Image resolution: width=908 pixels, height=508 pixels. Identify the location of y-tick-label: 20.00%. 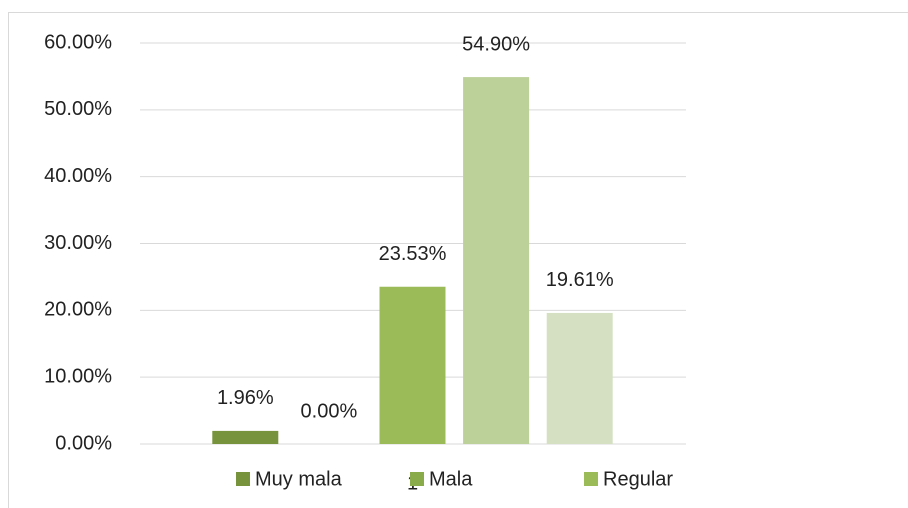
(78, 310).